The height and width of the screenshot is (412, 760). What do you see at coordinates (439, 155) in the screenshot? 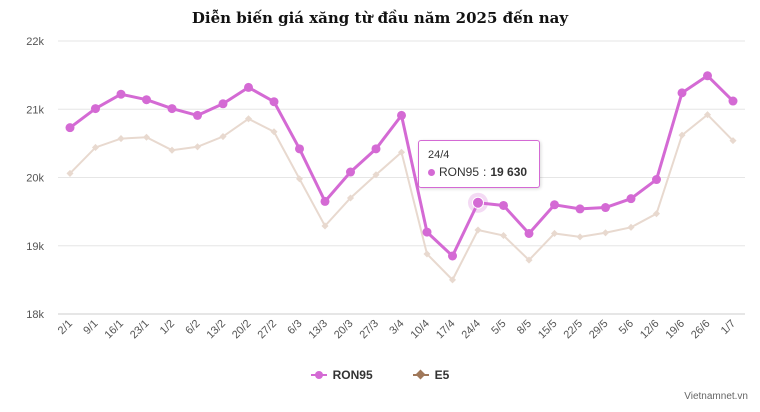
I see `tooltip-date: 24/4` at bounding box center [439, 155].